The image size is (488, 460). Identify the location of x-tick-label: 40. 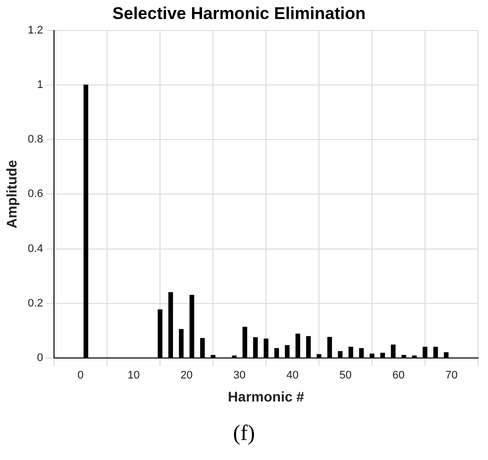
(292, 376).